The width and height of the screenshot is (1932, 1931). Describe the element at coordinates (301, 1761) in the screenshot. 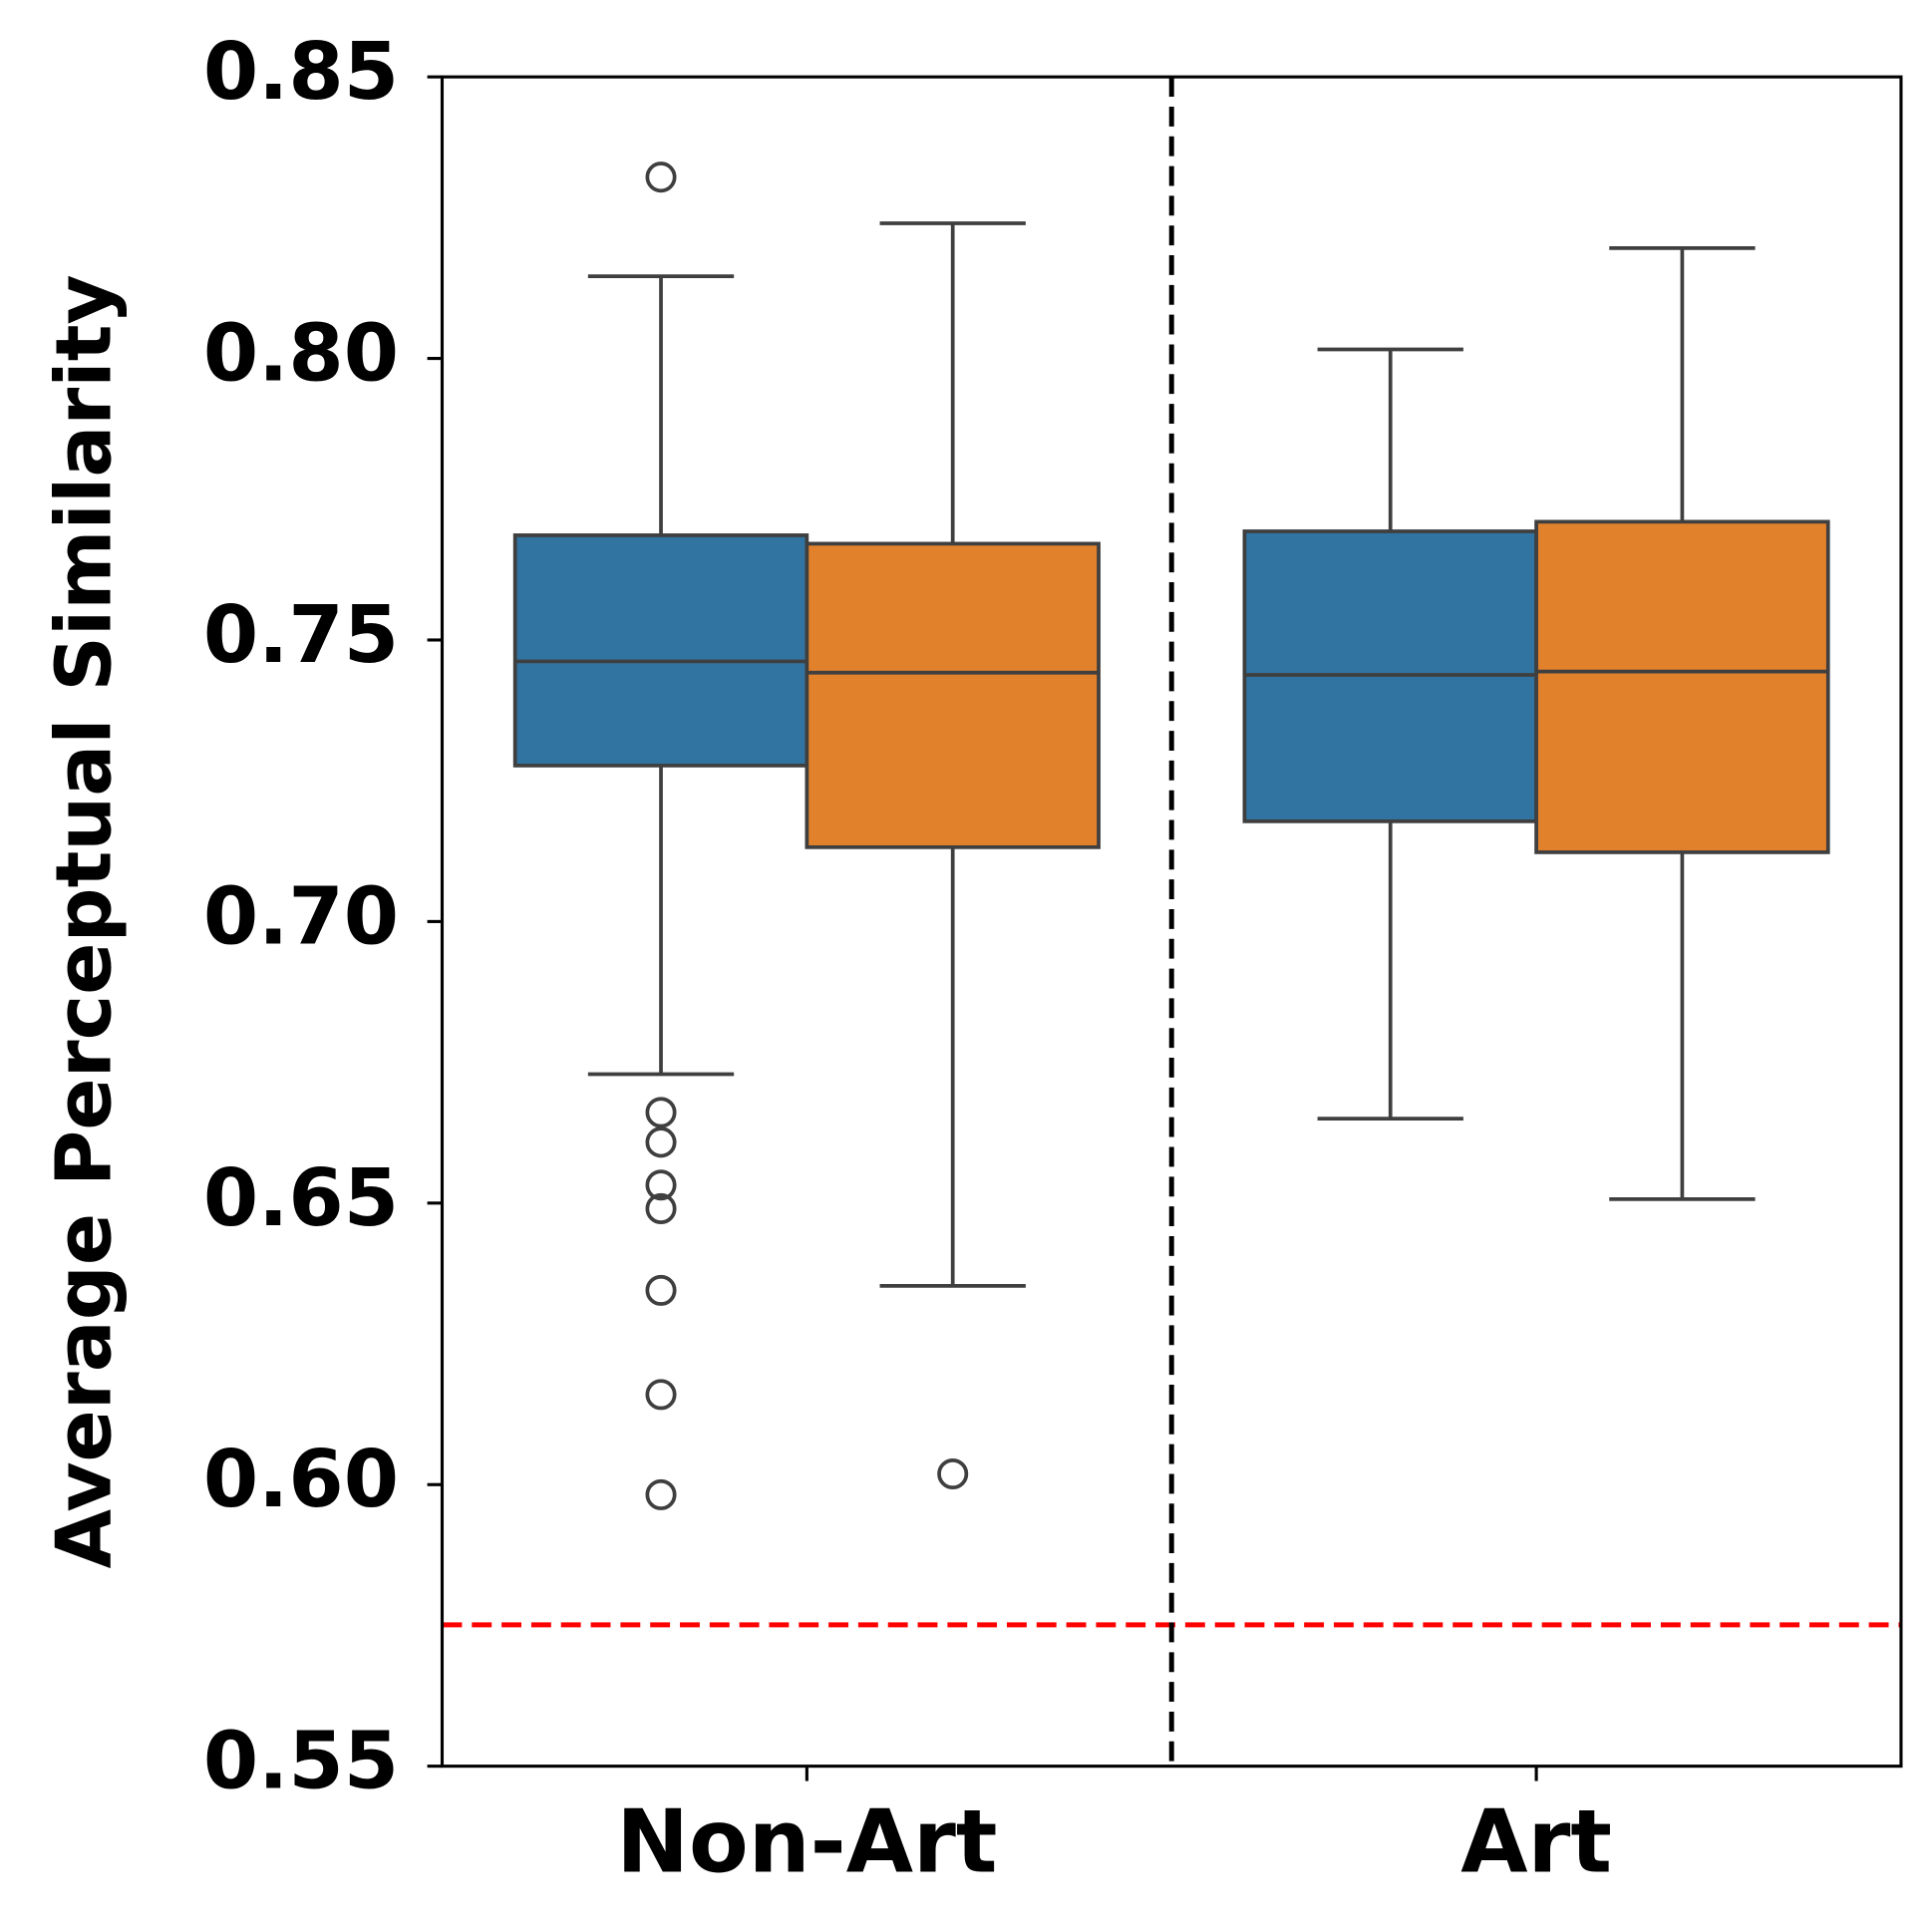

I see `y-tick-label: 0.55` at that location.